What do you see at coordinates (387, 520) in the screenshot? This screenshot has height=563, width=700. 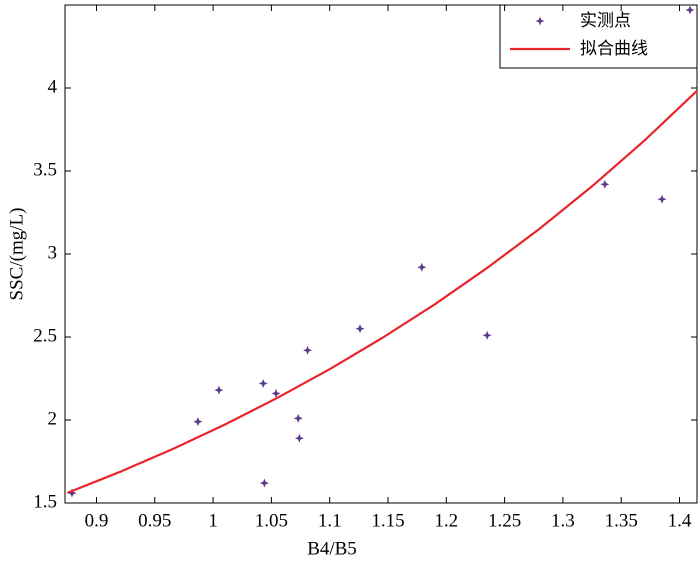 I see `x-tick-label: 1.15` at bounding box center [387, 520].